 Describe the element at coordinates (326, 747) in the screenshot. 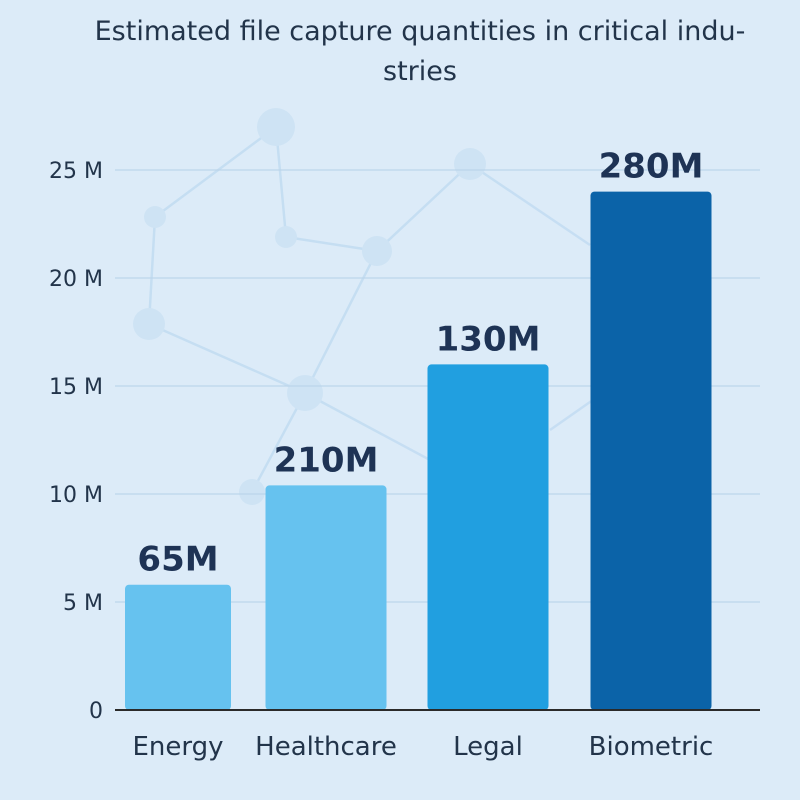

I see `x-tick-label: Healthcare` at that location.